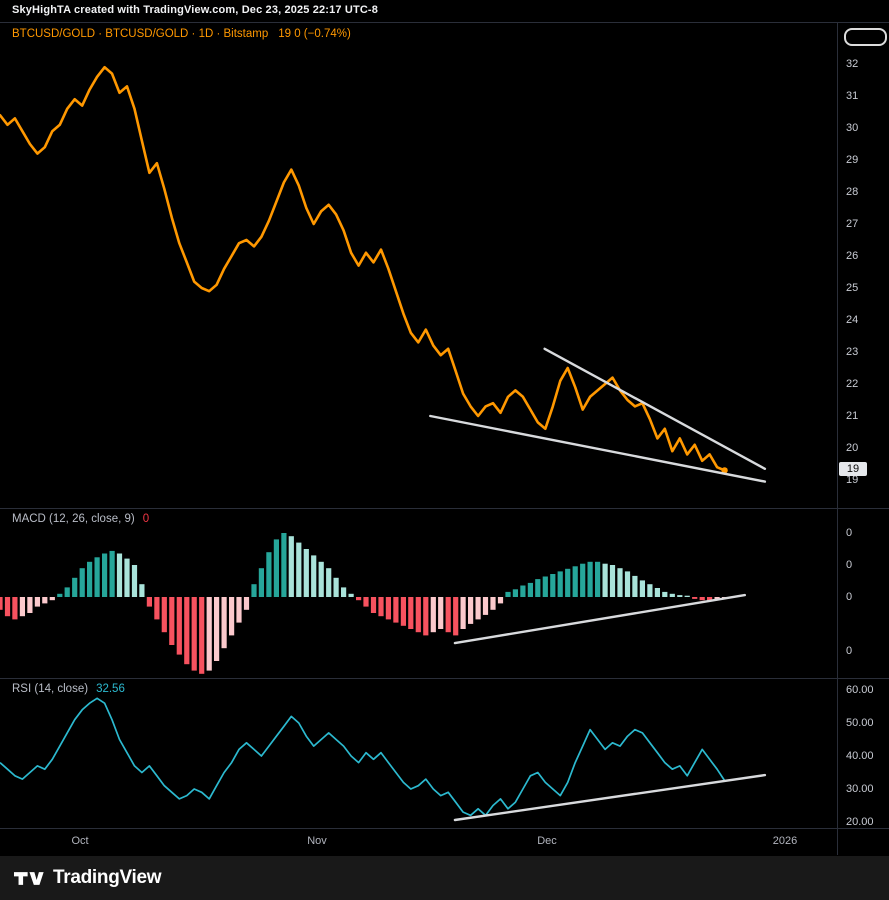  Describe the element at coordinates (852, 96) in the screenshot. I see `axis-tick-label: 31` at that location.